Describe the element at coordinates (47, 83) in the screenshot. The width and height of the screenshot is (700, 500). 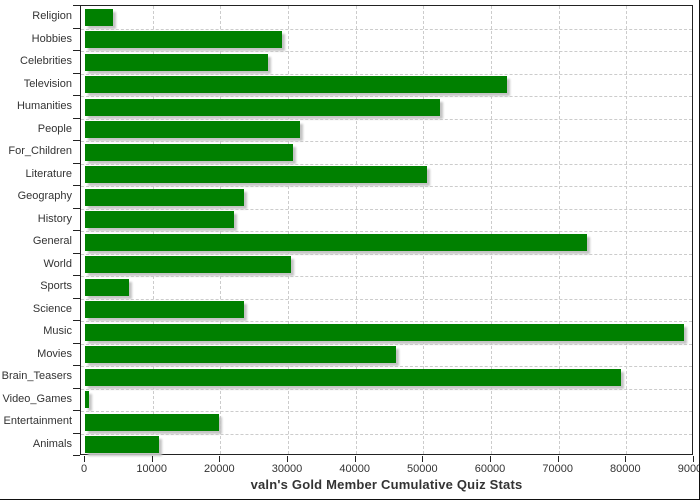
I see `y-axis-label: Television` at that location.